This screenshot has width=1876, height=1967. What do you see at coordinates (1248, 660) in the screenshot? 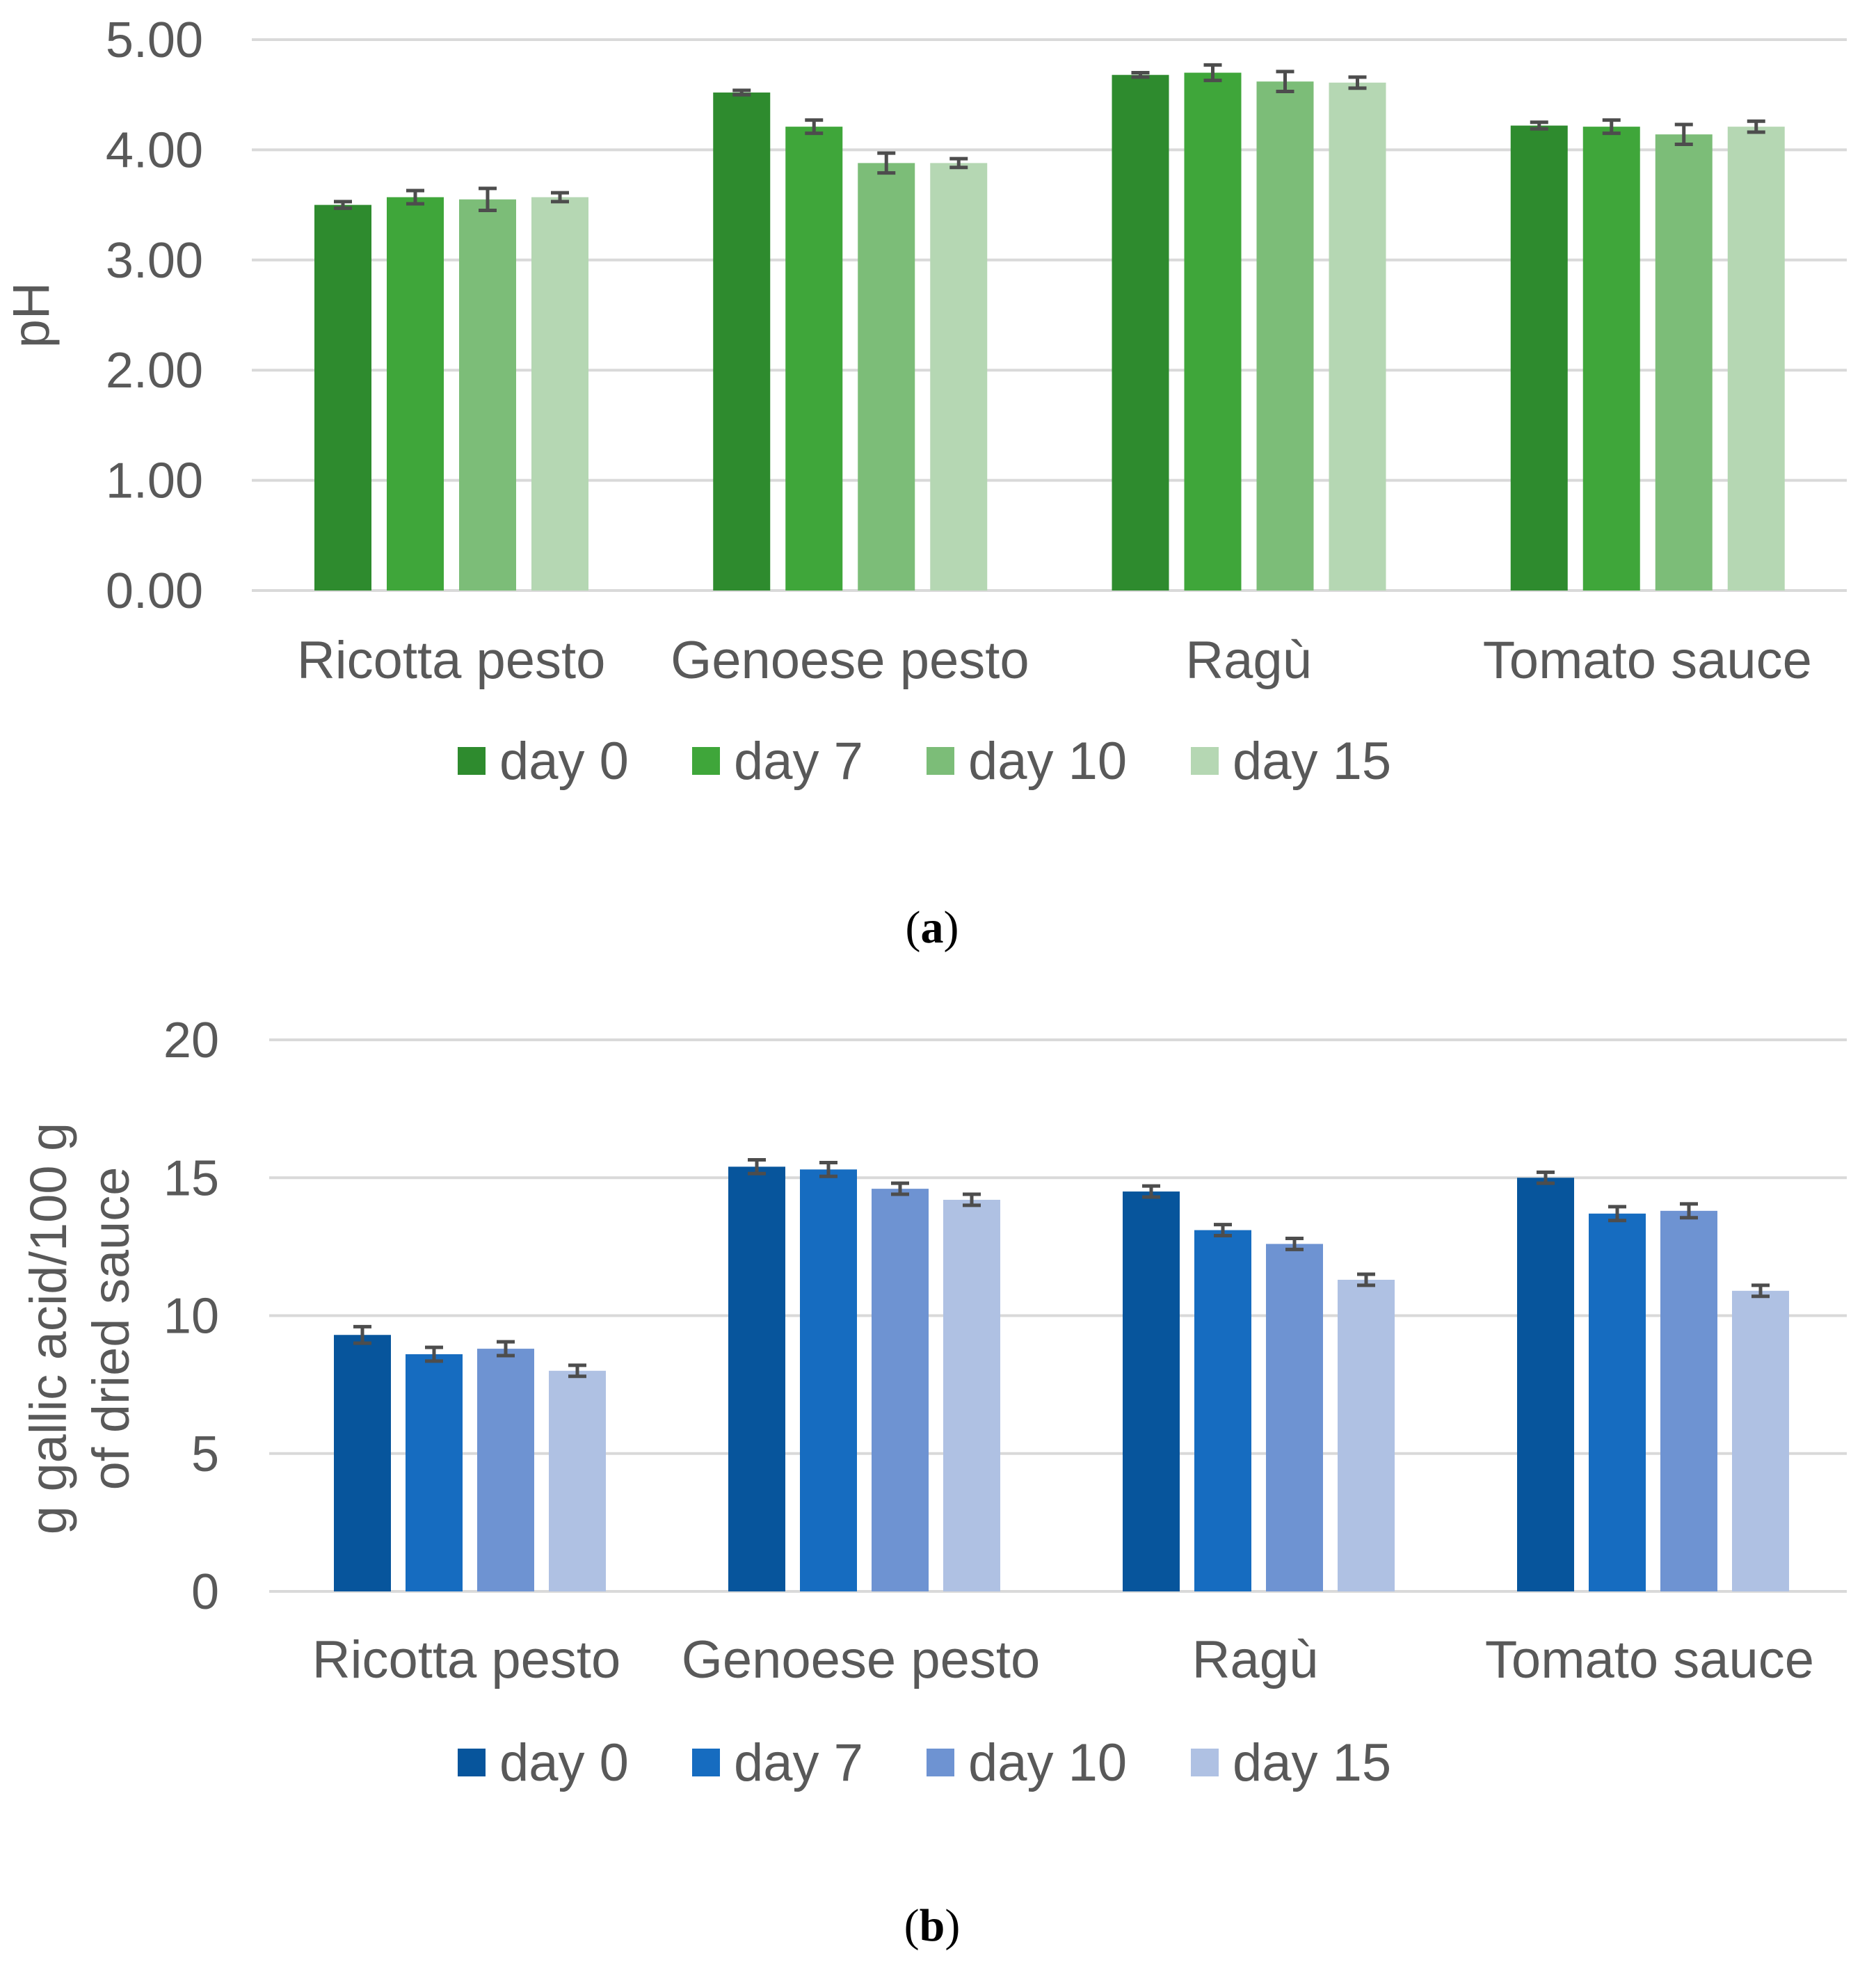
I see `category-label: Ragù` at bounding box center [1248, 660].